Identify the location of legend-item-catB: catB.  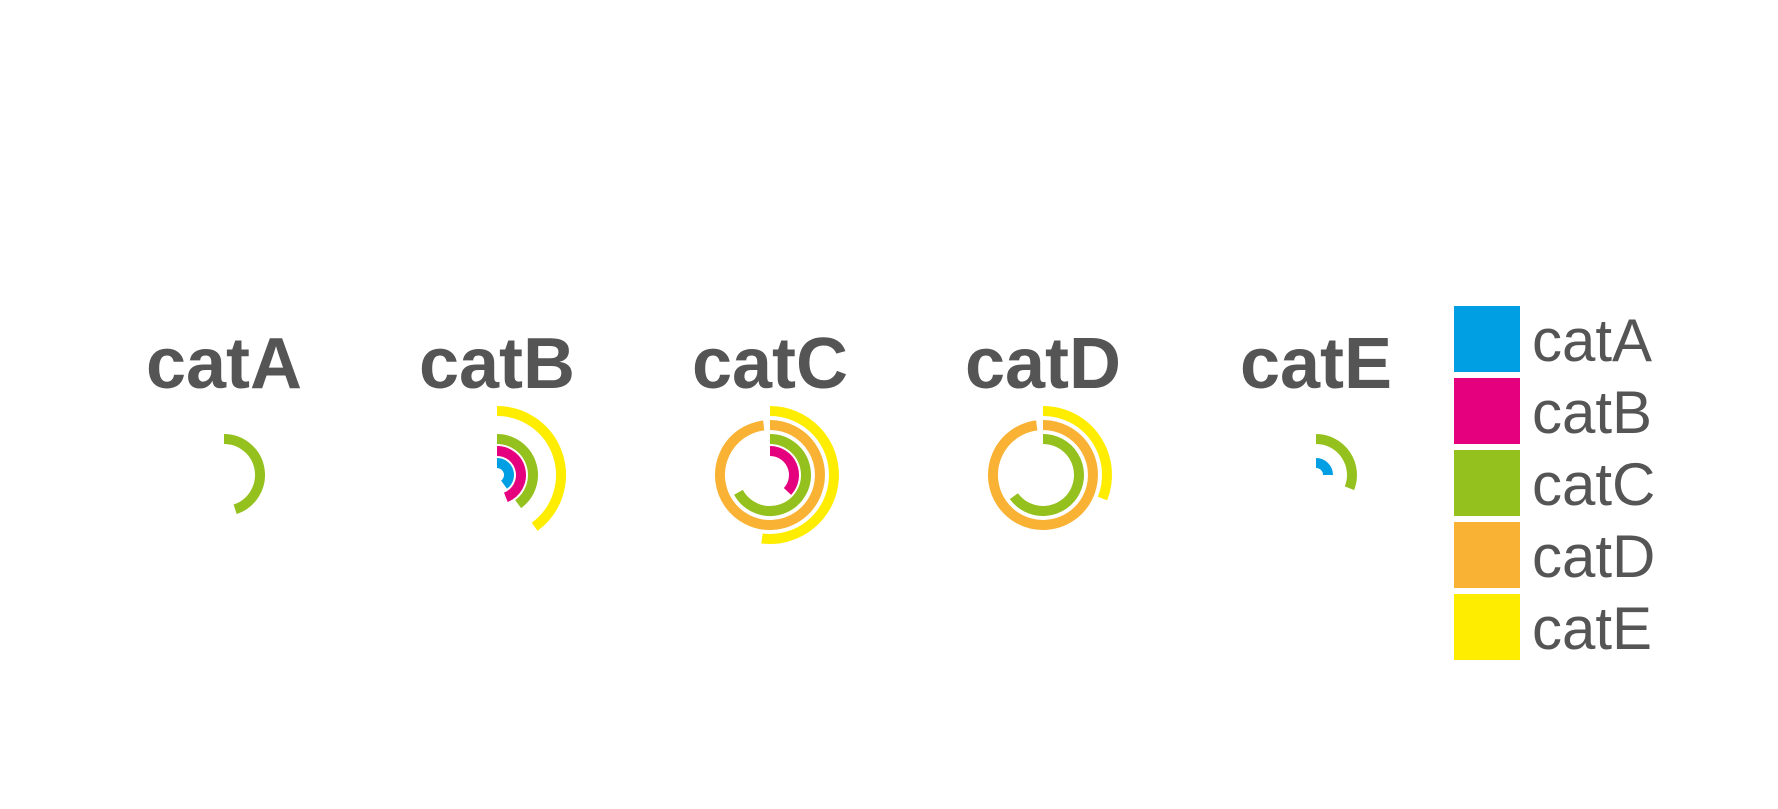
(1553, 412).